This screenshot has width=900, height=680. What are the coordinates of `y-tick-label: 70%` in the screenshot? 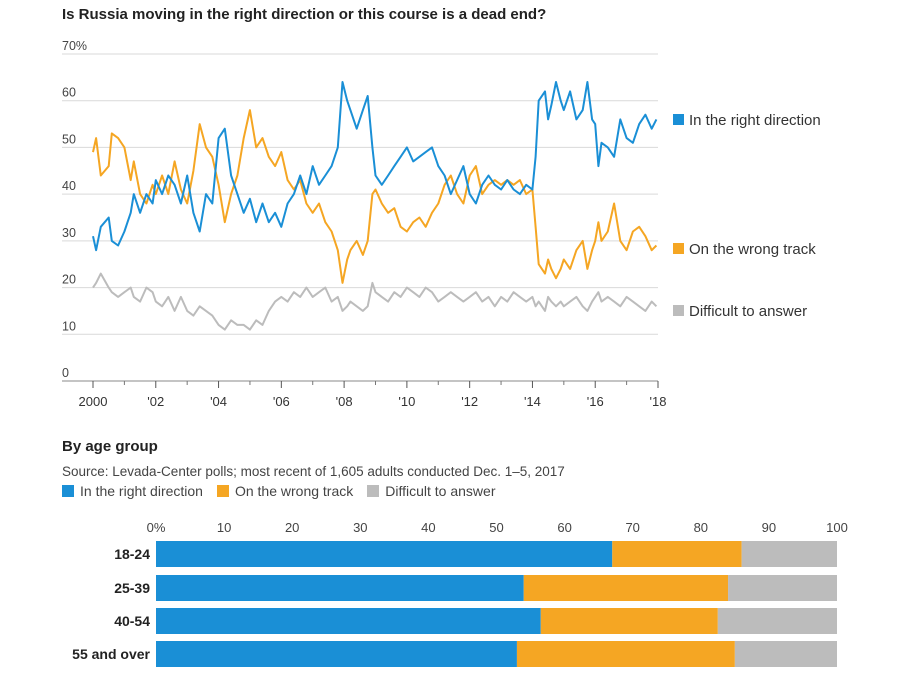 It's located at (74, 46).